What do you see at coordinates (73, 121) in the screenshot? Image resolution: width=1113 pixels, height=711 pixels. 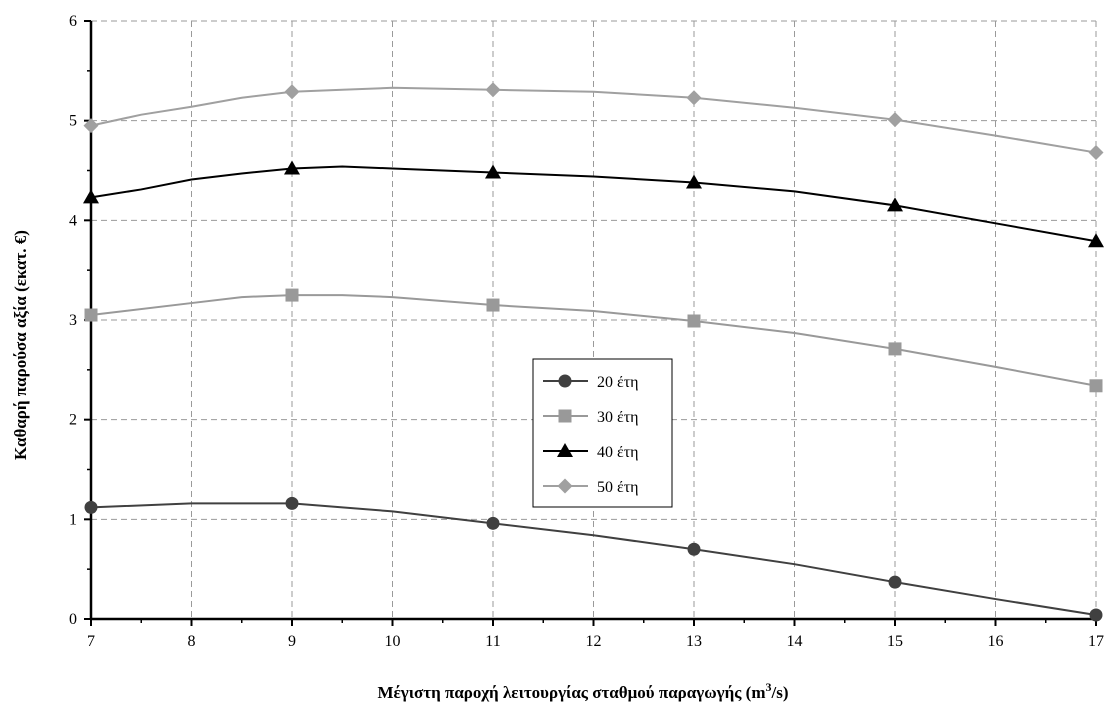 I see `y-tick-label: 5` at bounding box center [73, 121].